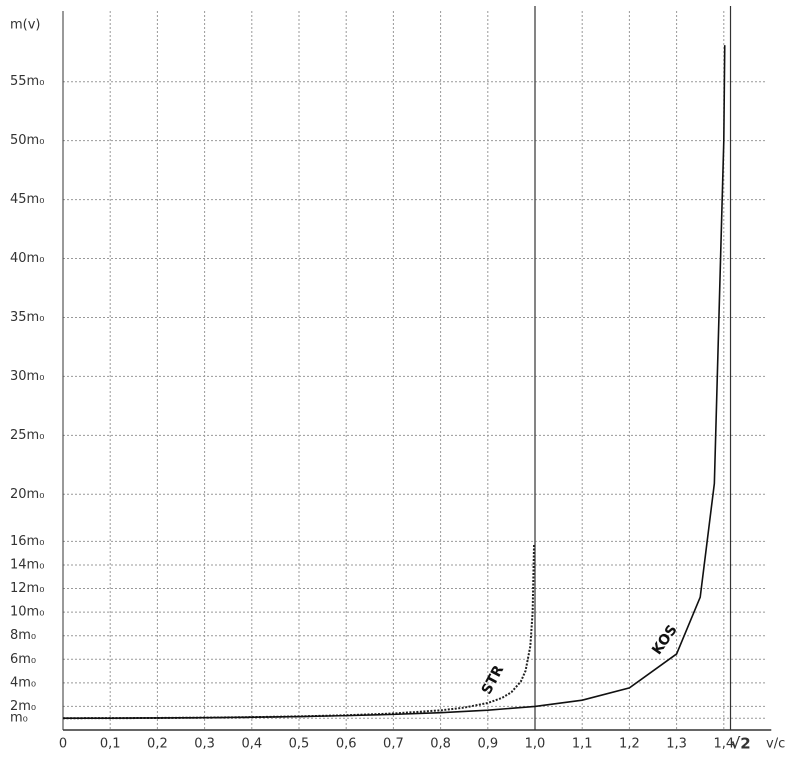  Describe the element at coordinates (665, 640) in the screenshot. I see `series-label: KOS` at that location.